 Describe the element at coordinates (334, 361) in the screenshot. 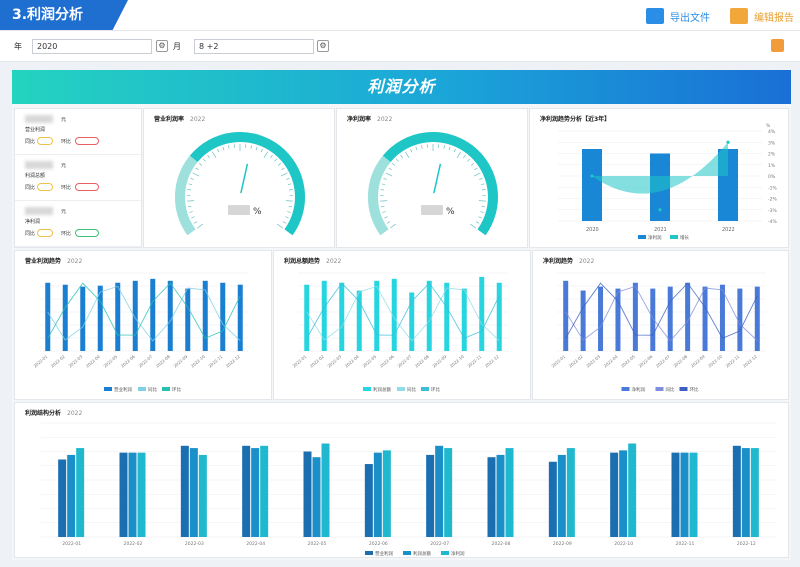

I see `x-tick-label: 2022-03` at that location.